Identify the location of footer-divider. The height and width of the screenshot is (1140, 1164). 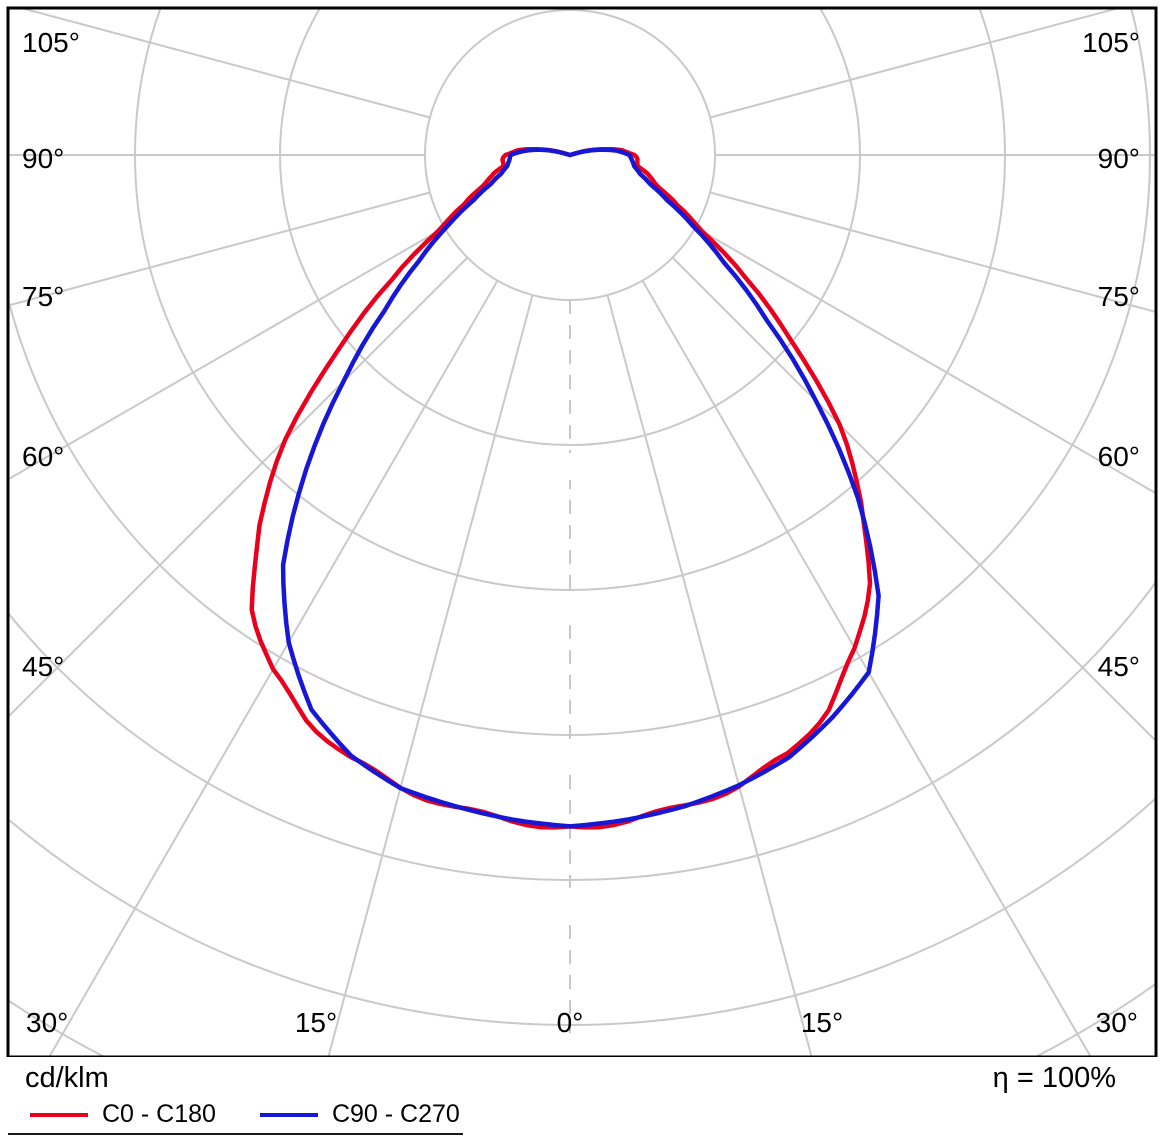
(235, 1134).